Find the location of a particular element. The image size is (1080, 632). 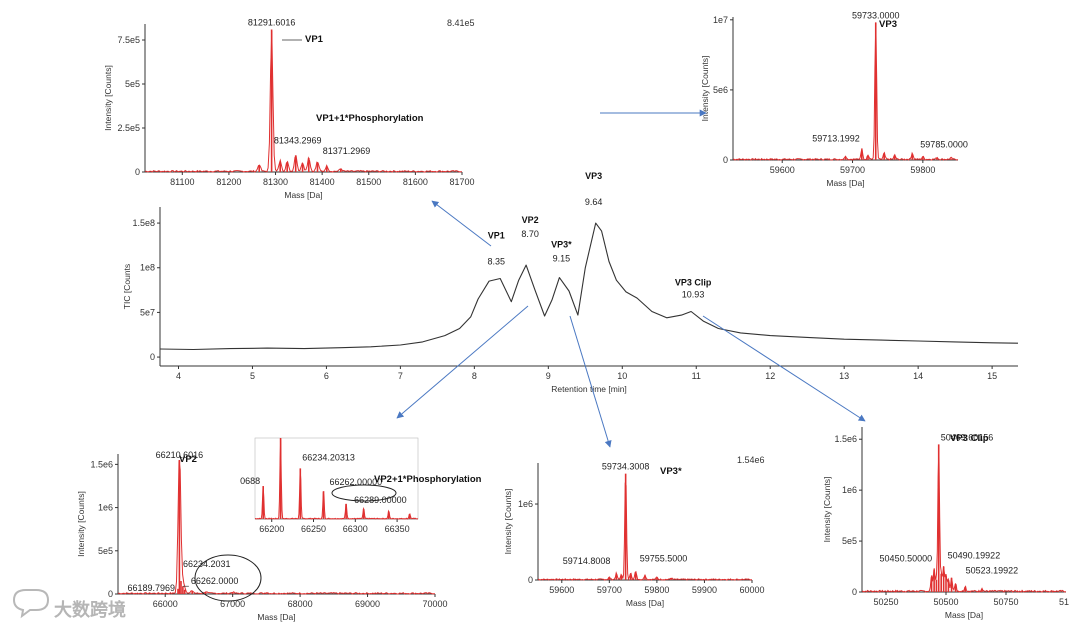

peak-label: 50469.60156 is located at coordinates (967, 437).